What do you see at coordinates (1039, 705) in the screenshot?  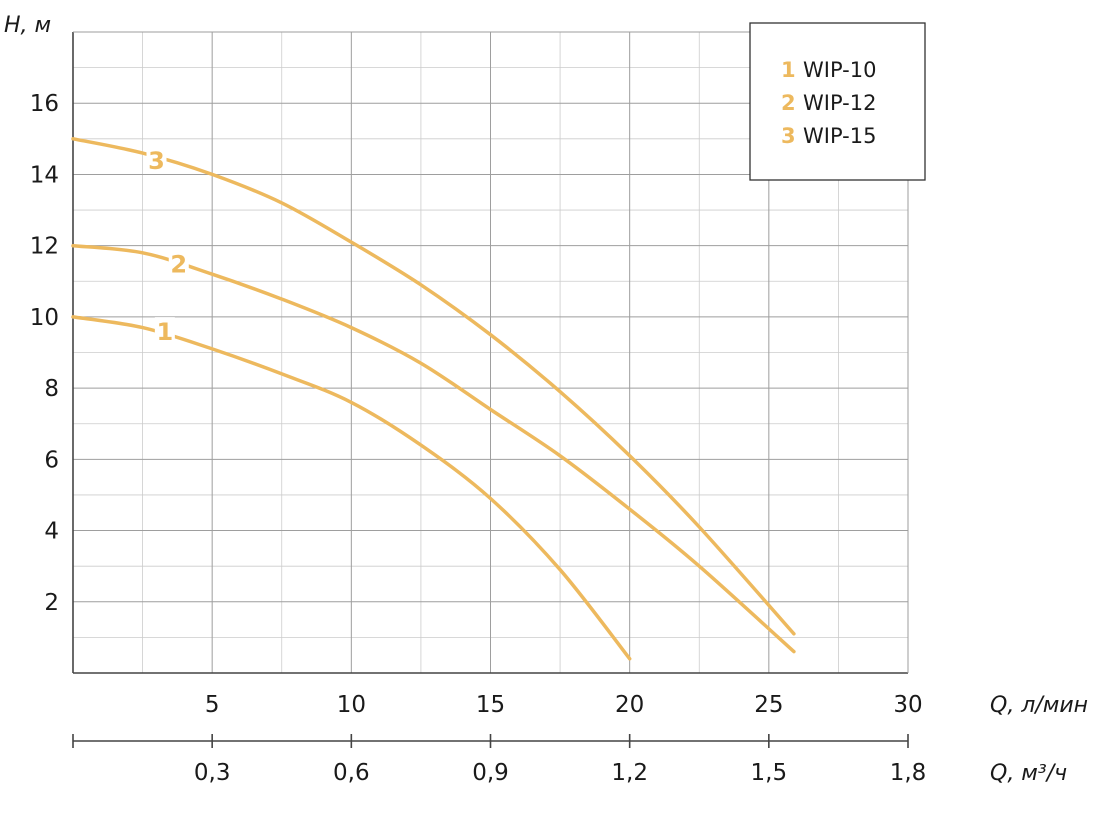 I see `x-axis-title: Q, л/мин` at bounding box center [1039, 705].